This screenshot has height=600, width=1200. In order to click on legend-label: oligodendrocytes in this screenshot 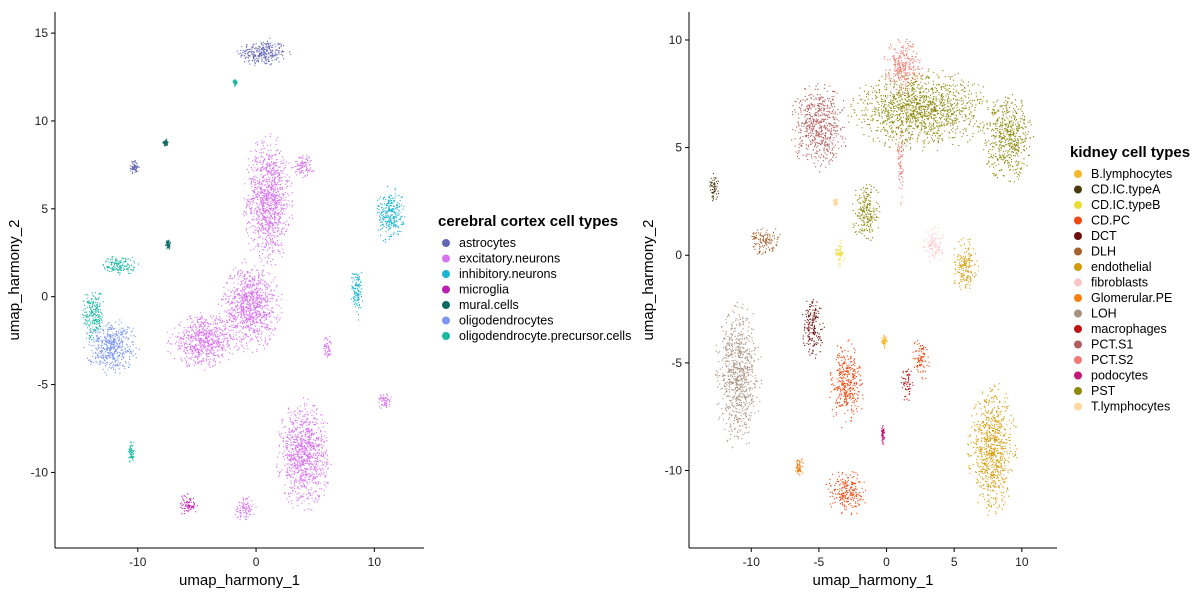, I will do `click(506, 321)`.